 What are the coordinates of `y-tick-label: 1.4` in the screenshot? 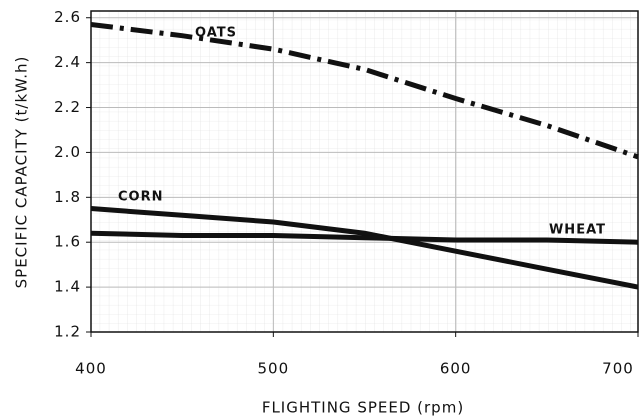 It's located at (67, 287).